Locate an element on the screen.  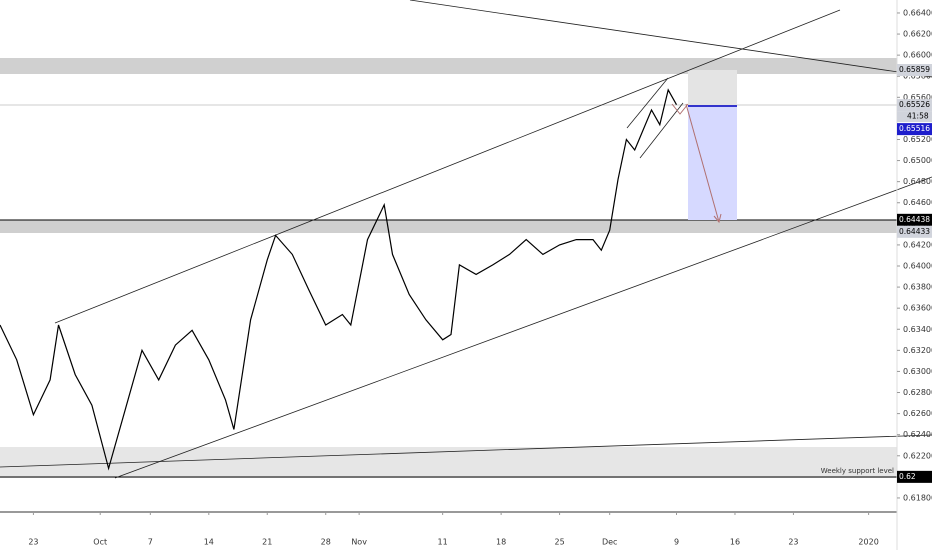
stop-zone is located at coordinates (712, 88).